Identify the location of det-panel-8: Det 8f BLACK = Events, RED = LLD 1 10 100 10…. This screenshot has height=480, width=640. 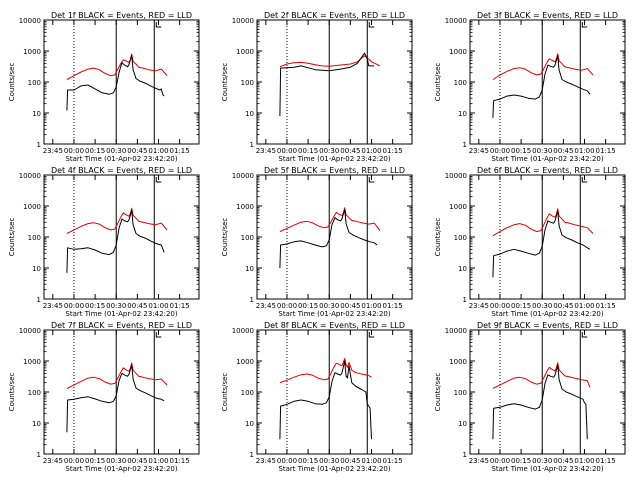
(317, 397).